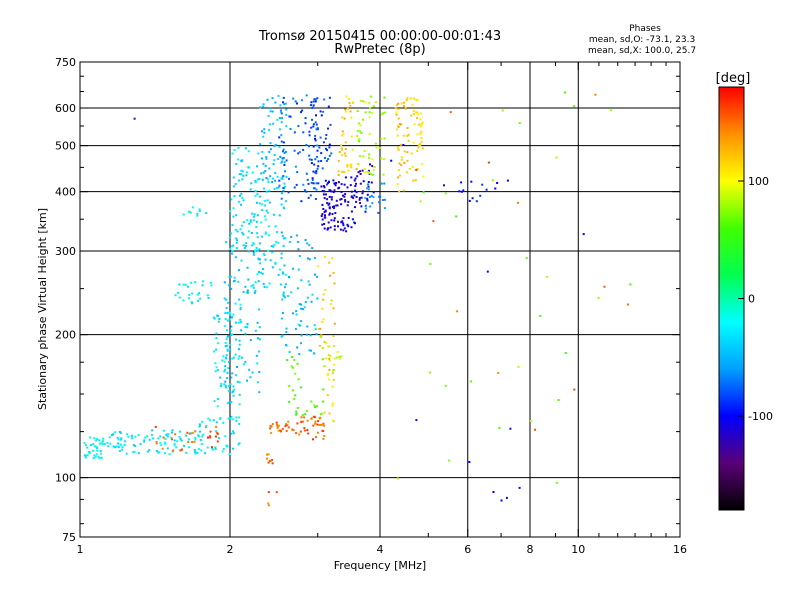 This screenshot has width=800, height=604. I want to click on x-tick-label: 16, so click(680, 549).